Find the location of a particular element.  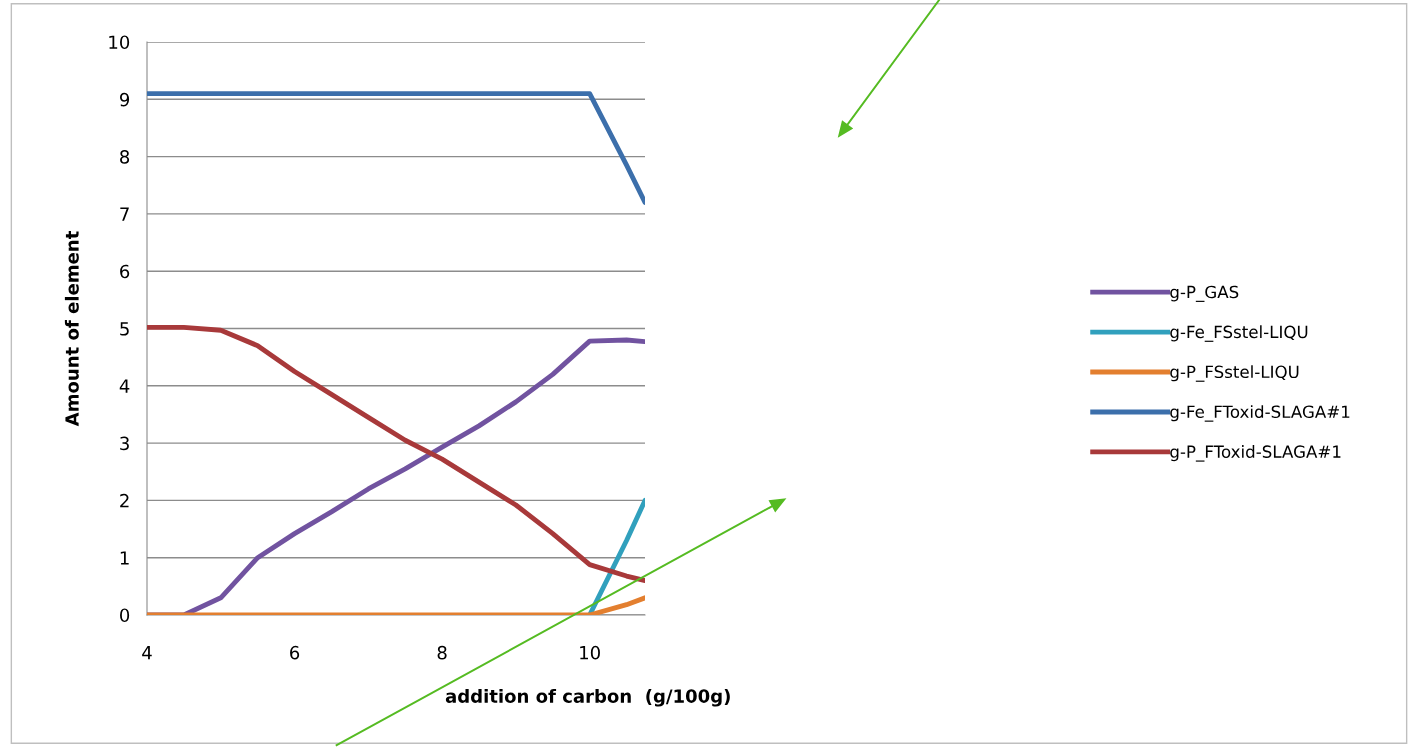

y-tick-label: 1 is located at coordinates (124, 558).